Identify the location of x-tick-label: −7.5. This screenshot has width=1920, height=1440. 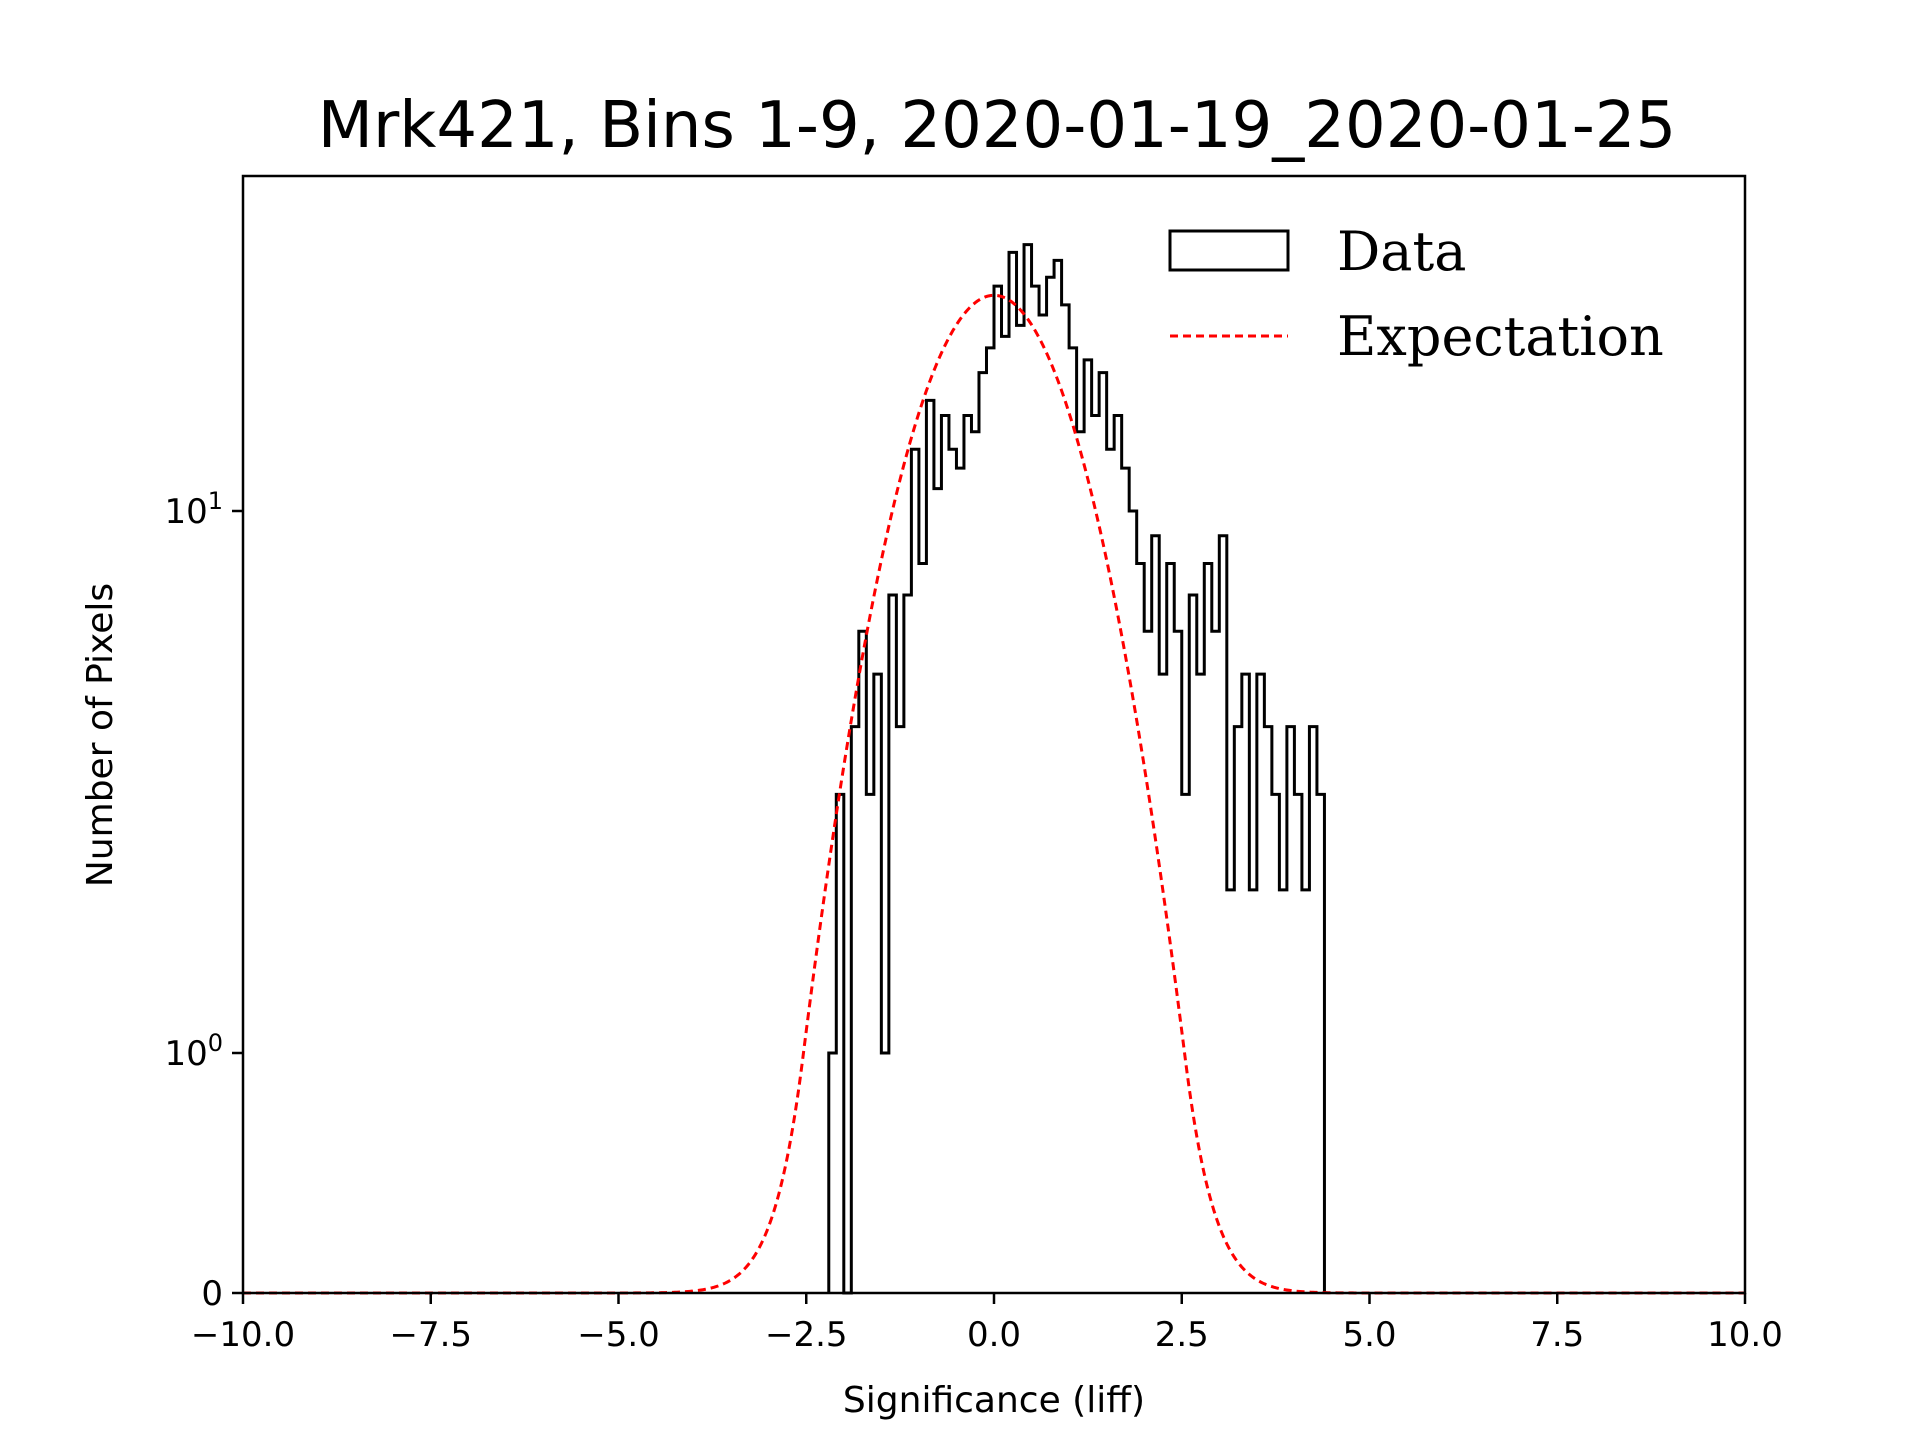
(430, 1335).